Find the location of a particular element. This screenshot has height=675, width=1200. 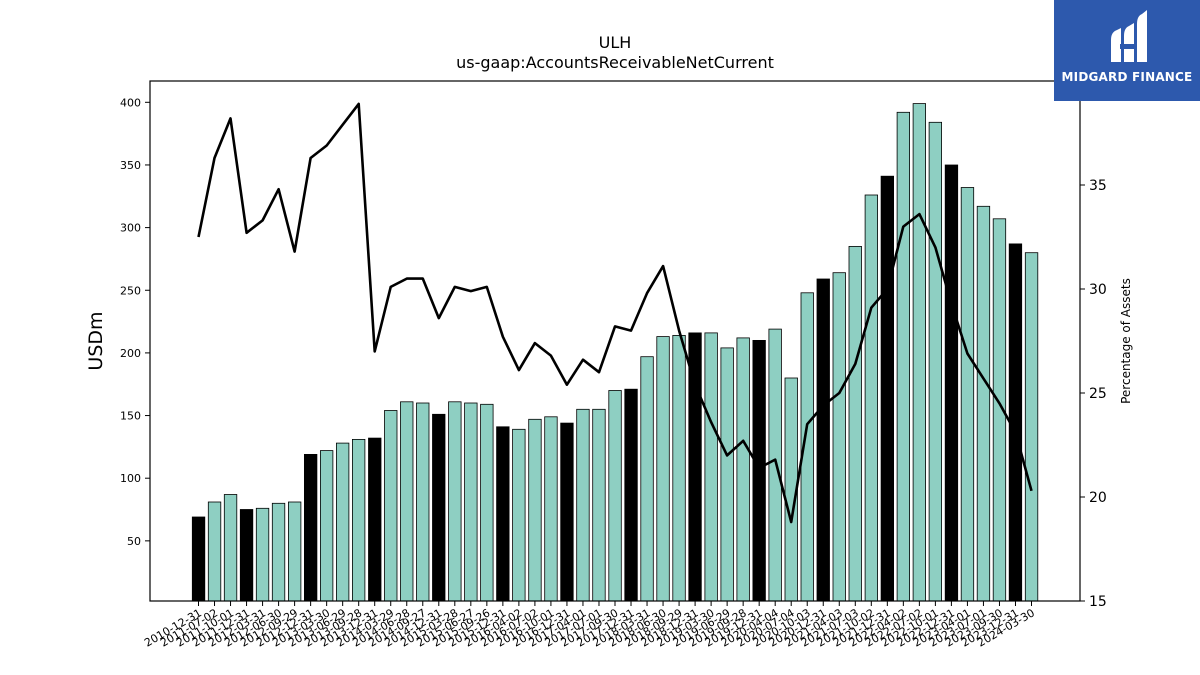

chart-subtitle: us-gaap:AccountsReceivableNetCurrent is located at coordinates (615, 62).